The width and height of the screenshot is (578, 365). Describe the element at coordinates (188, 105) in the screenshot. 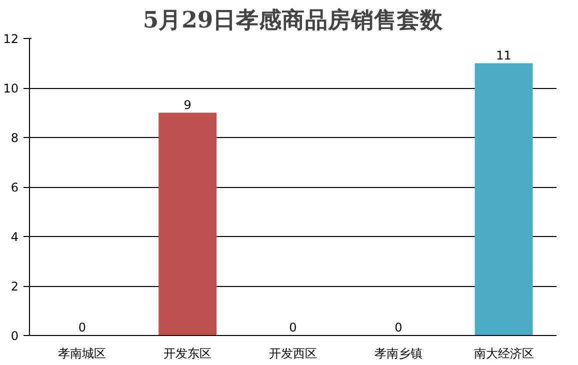

I see `data-label: 9` at that location.